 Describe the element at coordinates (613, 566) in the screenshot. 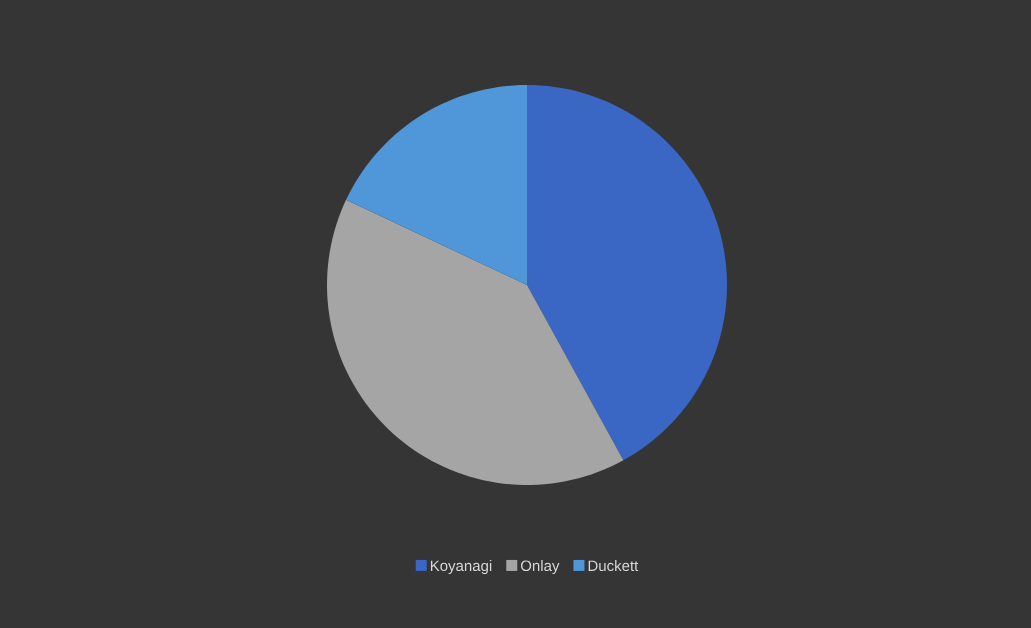

I see `legend-label: Duckett` at that location.